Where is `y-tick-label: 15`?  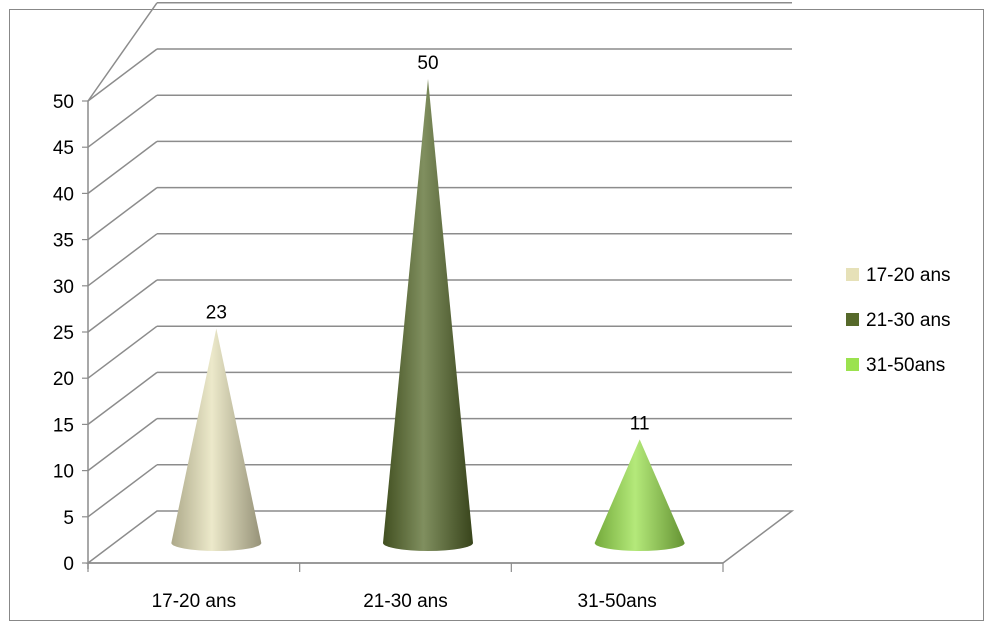
y-tick-label: 15 is located at coordinates (63, 425).